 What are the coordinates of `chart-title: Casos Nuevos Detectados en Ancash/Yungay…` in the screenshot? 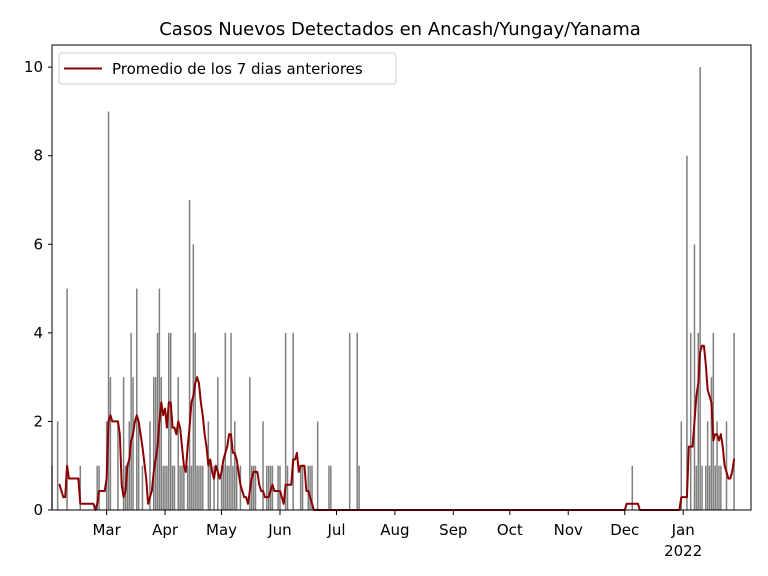 It's located at (400, 29).